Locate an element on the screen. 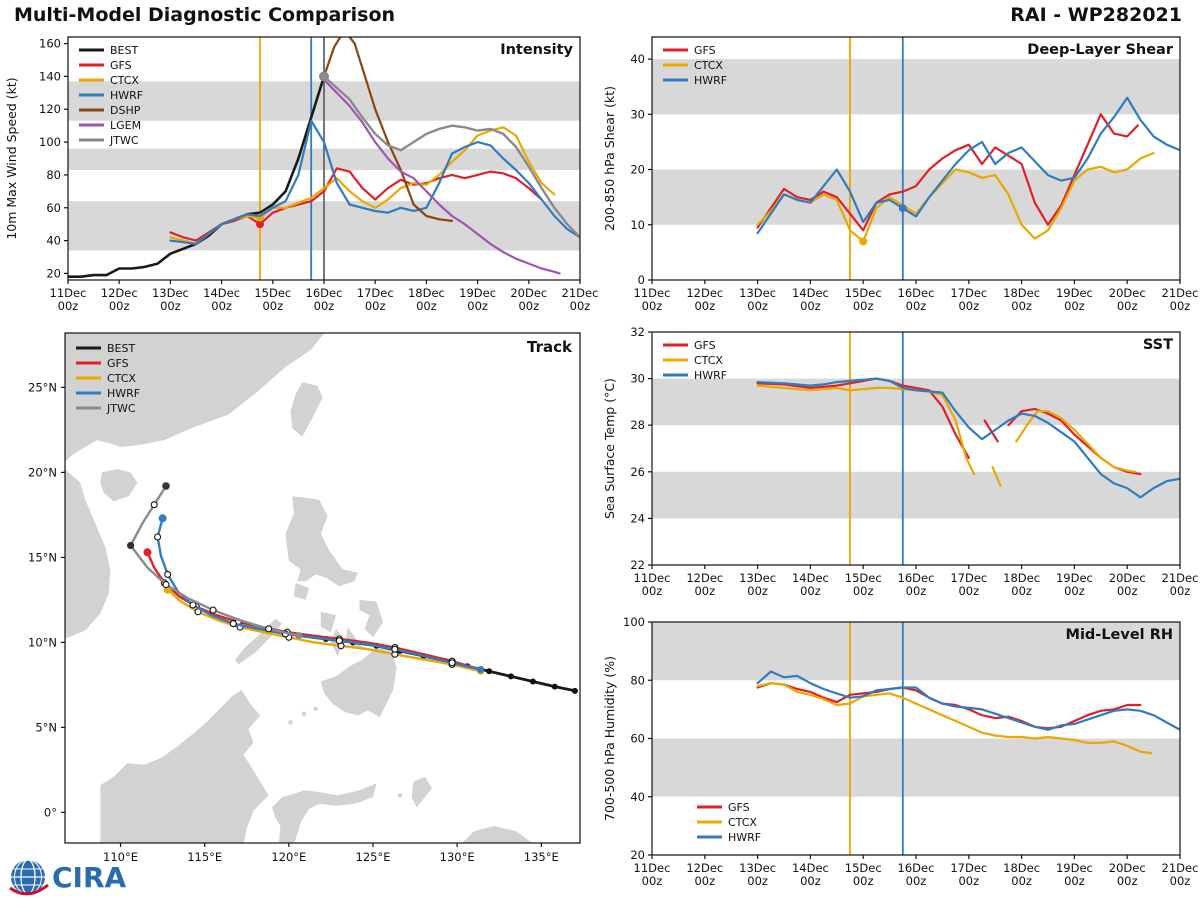 The image size is (1200, 900). marker-HWRF is located at coordinates (902, 208).